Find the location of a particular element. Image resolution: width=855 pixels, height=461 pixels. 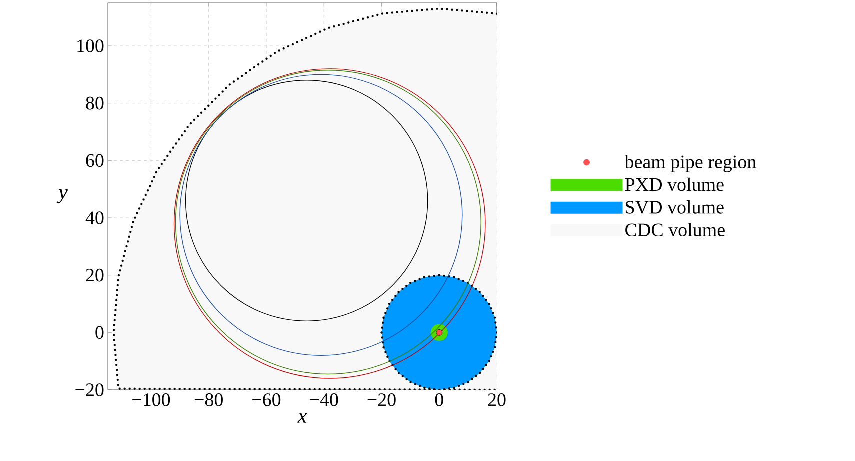

y-tick-label: −20 is located at coordinates (90, 390).